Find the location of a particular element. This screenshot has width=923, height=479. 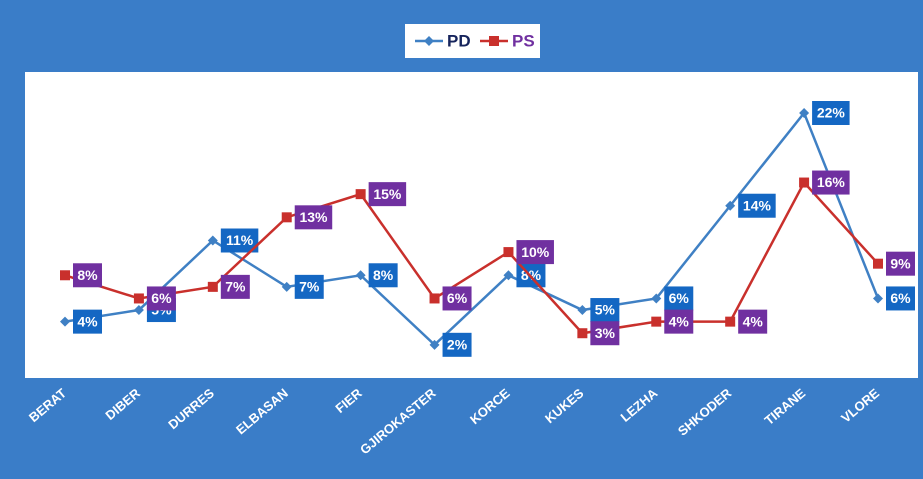

legend-label: PS is located at coordinates (523, 40).